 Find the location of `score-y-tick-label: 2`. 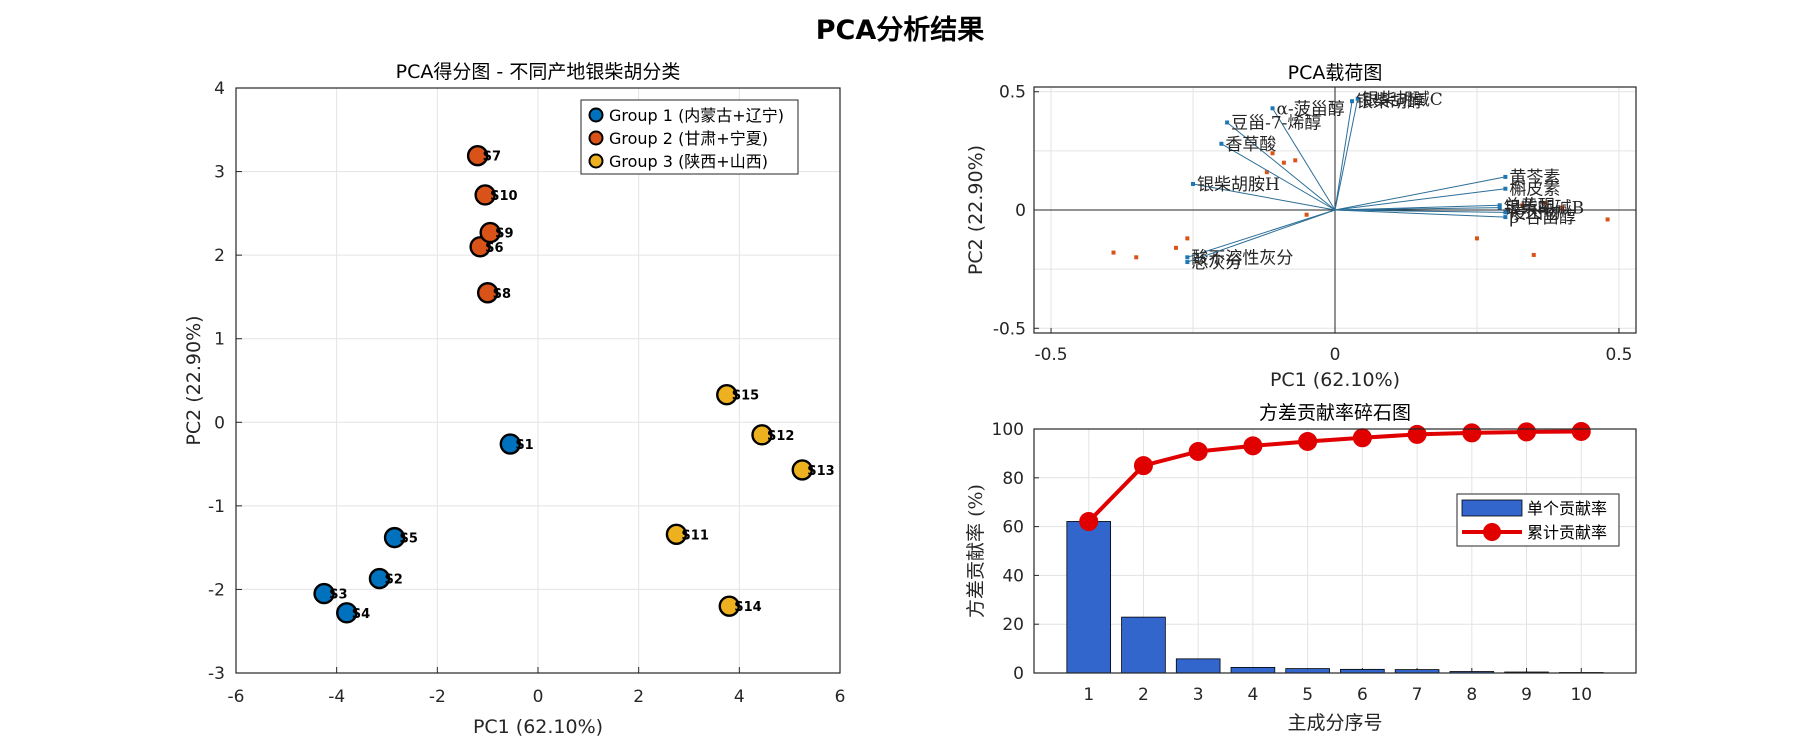

score-y-tick-label: 2 is located at coordinates (219, 256).